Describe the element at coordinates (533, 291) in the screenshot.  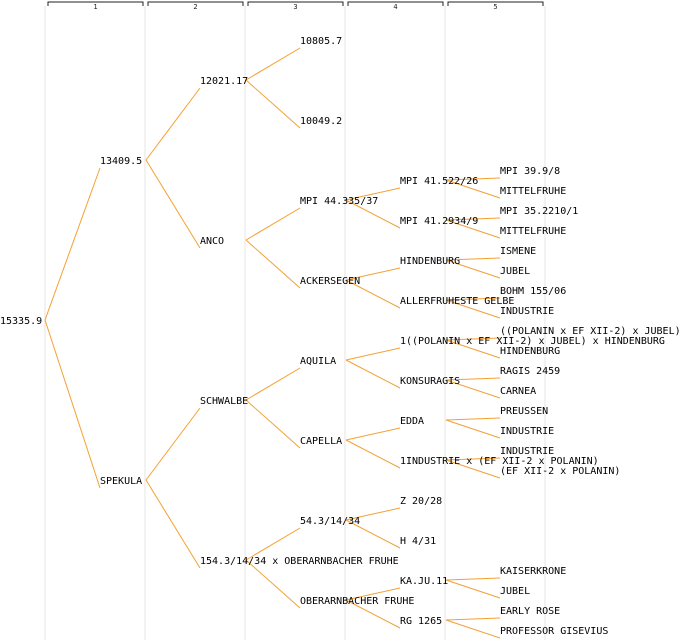
I see `pedigree-node: BOHM 155/06` at that location.